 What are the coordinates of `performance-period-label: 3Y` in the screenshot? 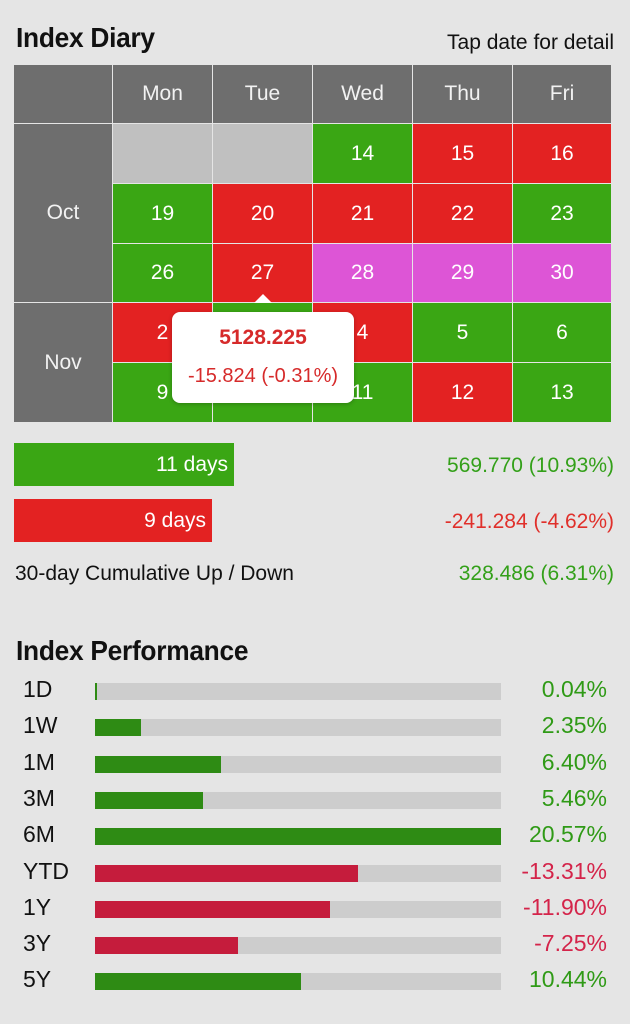 It's located at (37, 943).